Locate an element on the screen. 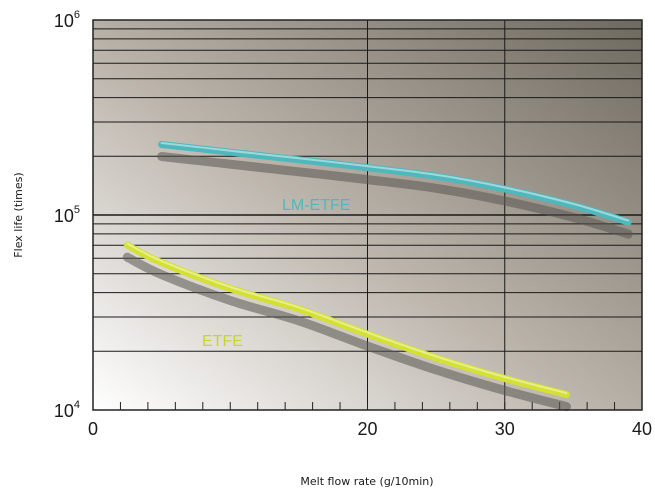 This screenshot has height=491, width=655. series-highlight-lm-etfe is located at coordinates (395, 182).